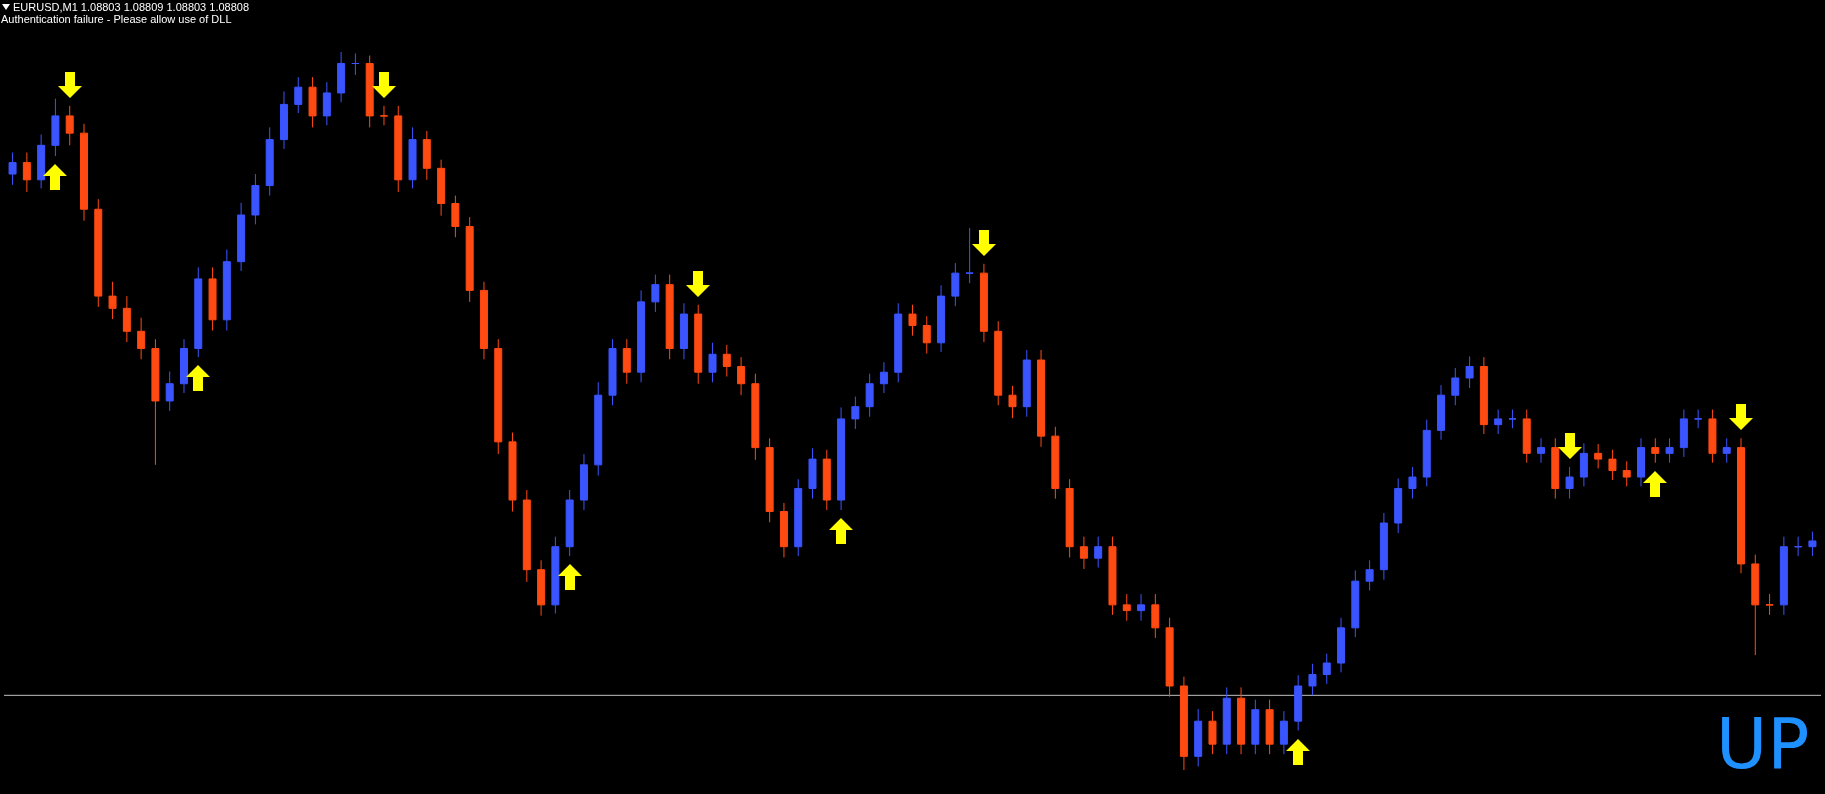  I want to click on chart-title: EURUSD,M1 1.08803 1.08809 1.08803 1.08808, so click(131, 7).